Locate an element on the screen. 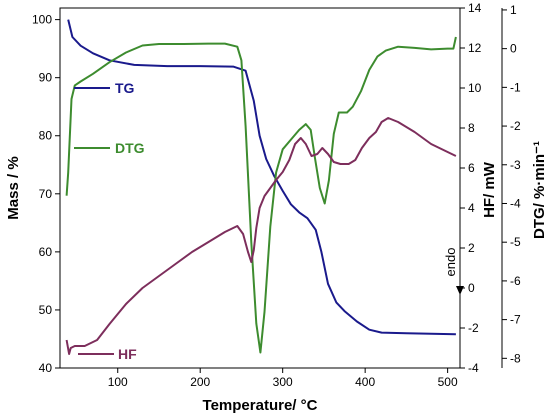 The image size is (550, 419). dtg-tick-label: -1 is located at coordinates (515, 87).